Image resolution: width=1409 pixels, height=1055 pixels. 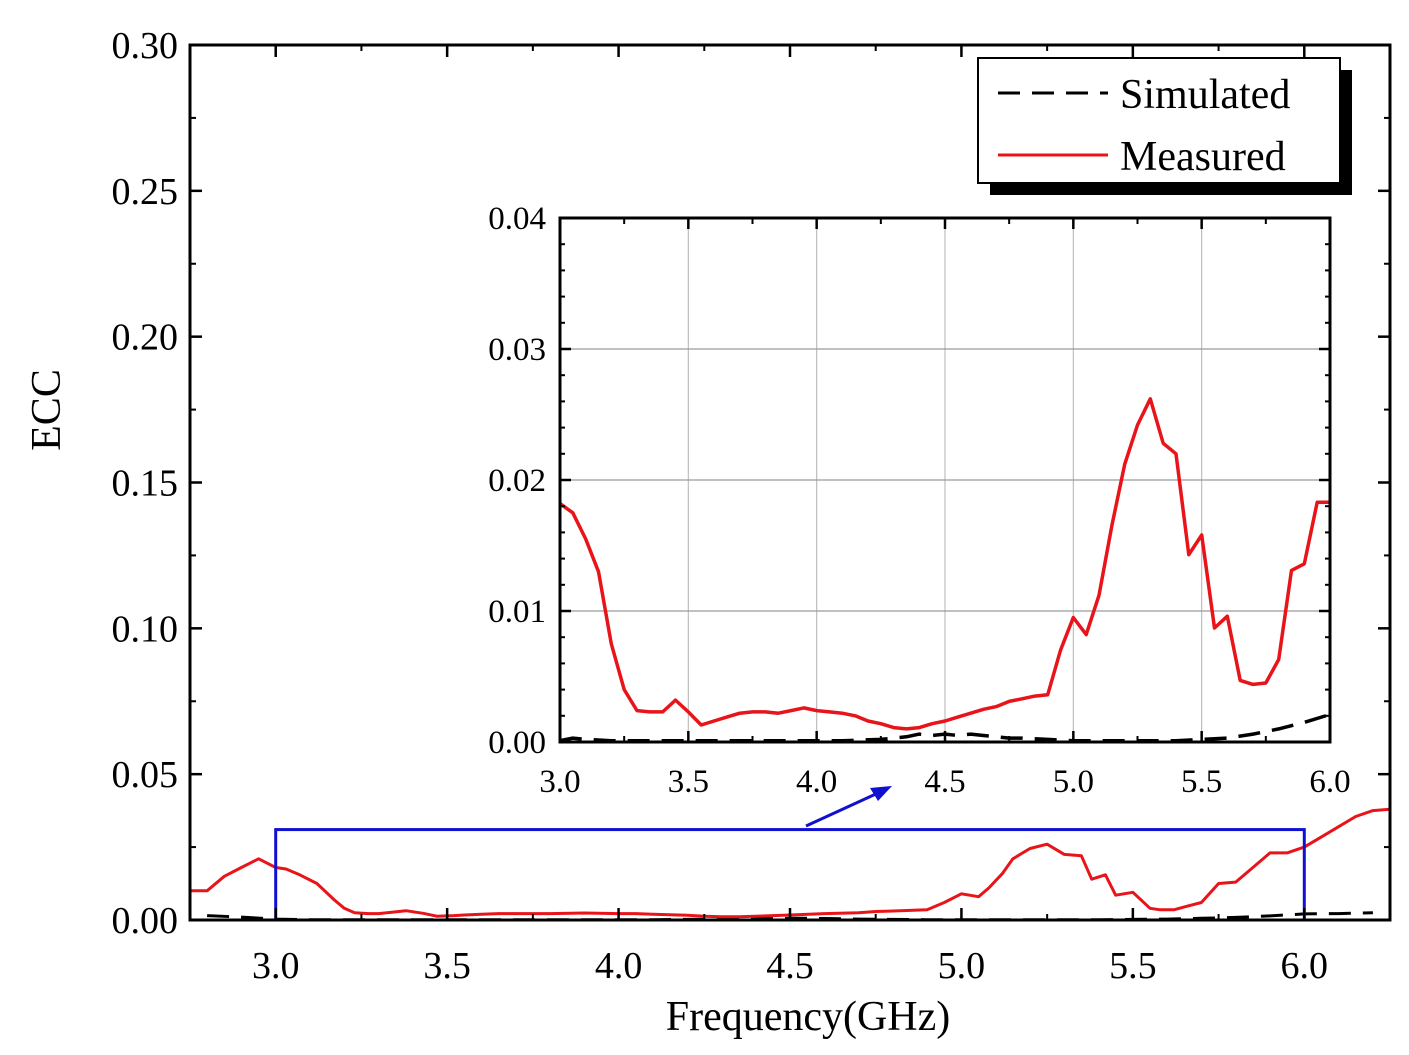 What do you see at coordinates (145, 775) in the screenshot?
I see `y-tick-label: 0.05` at bounding box center [145, 775].